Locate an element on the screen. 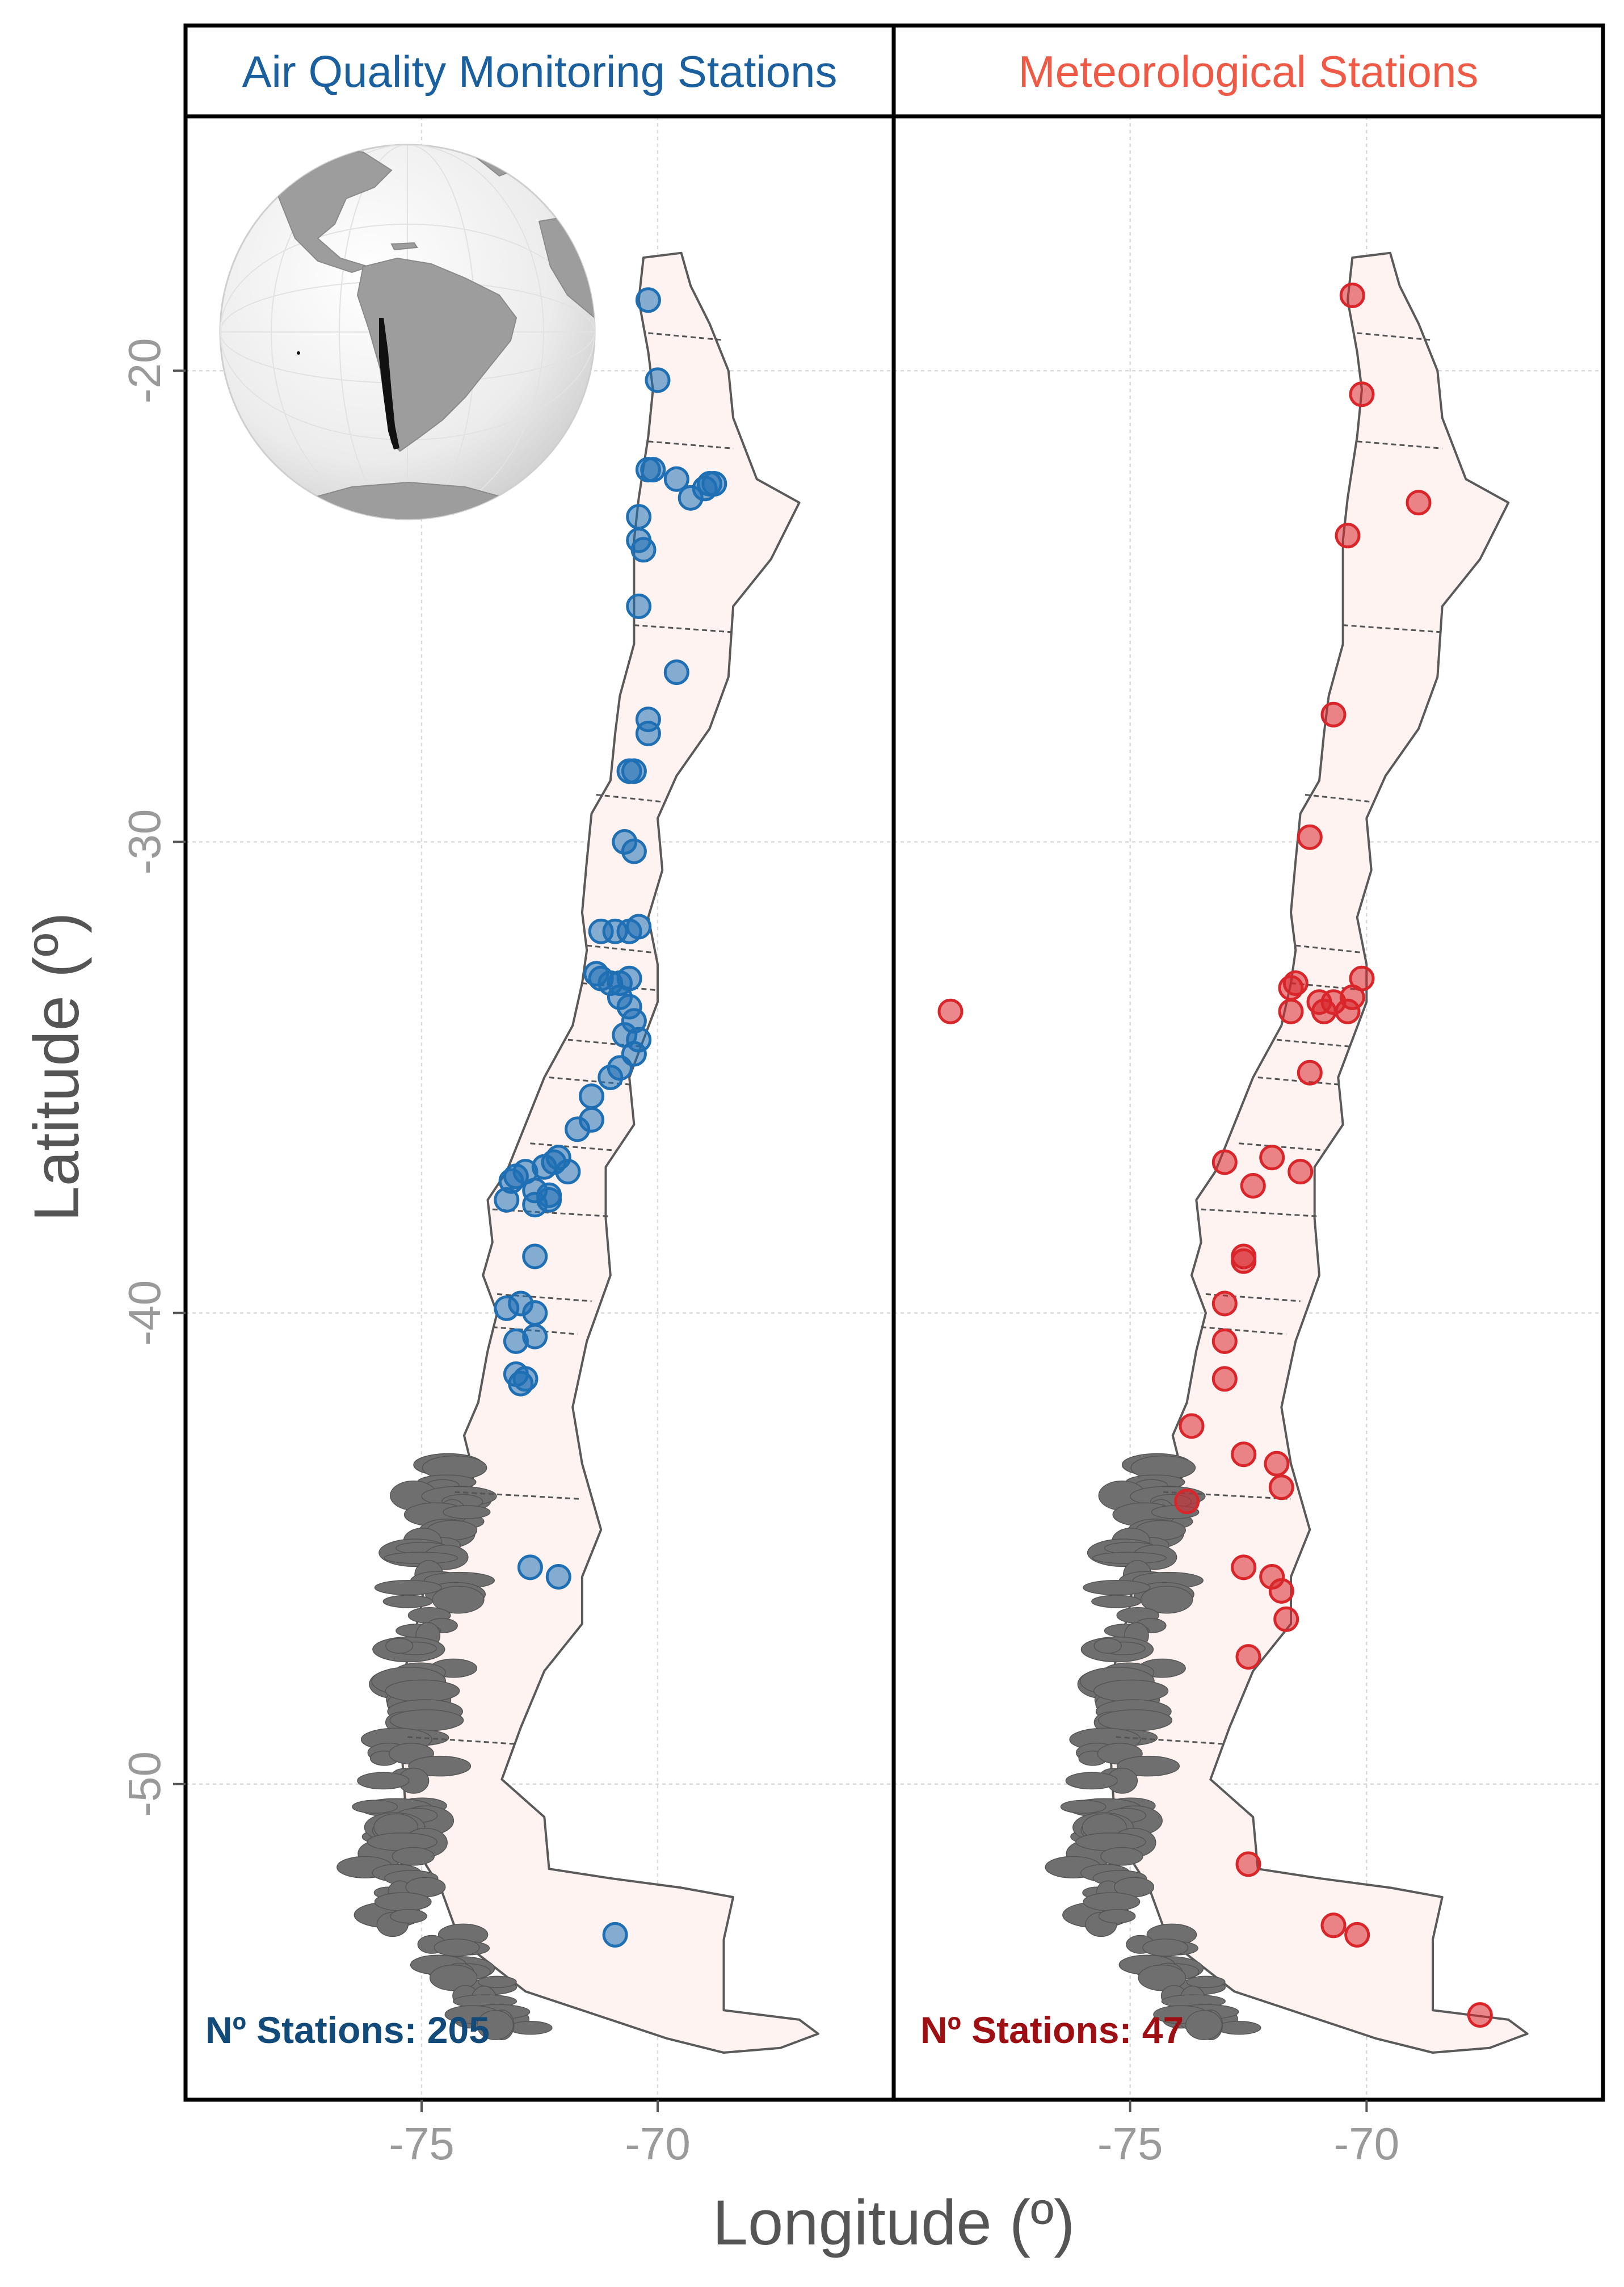 The width and height of the screenshot is (1624, 2287). y-tick-label: -50 is located at coordinates (144, 1784).